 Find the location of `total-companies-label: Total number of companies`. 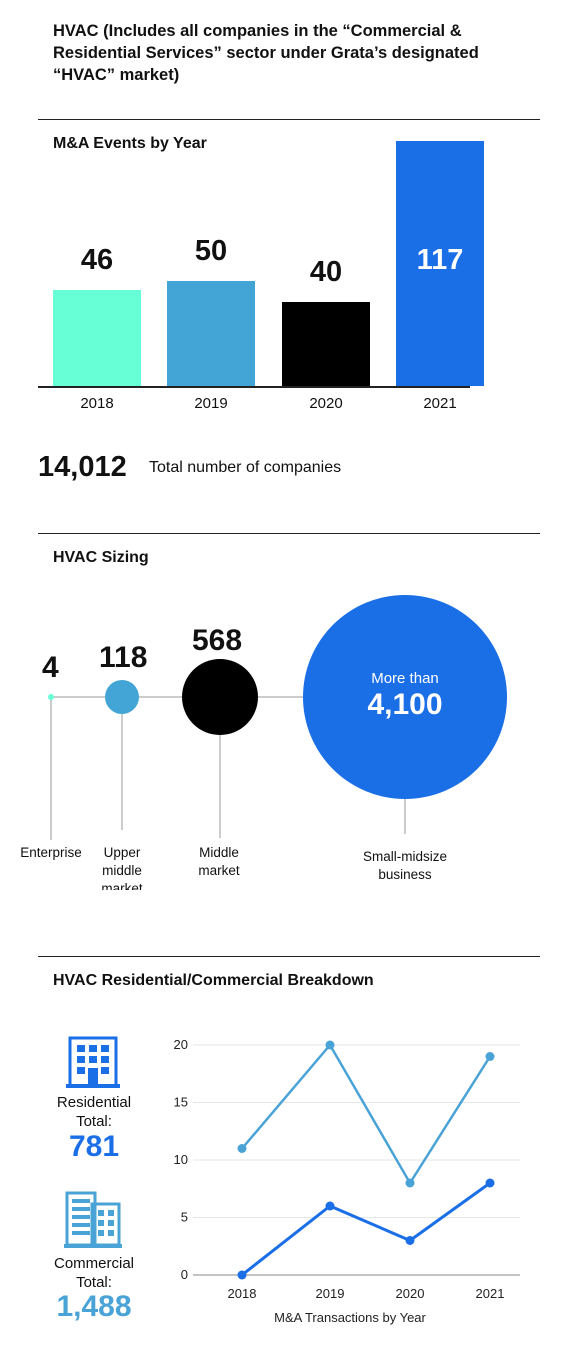

total-companies-label: Total number of companies is located at coordinates (245, 467).